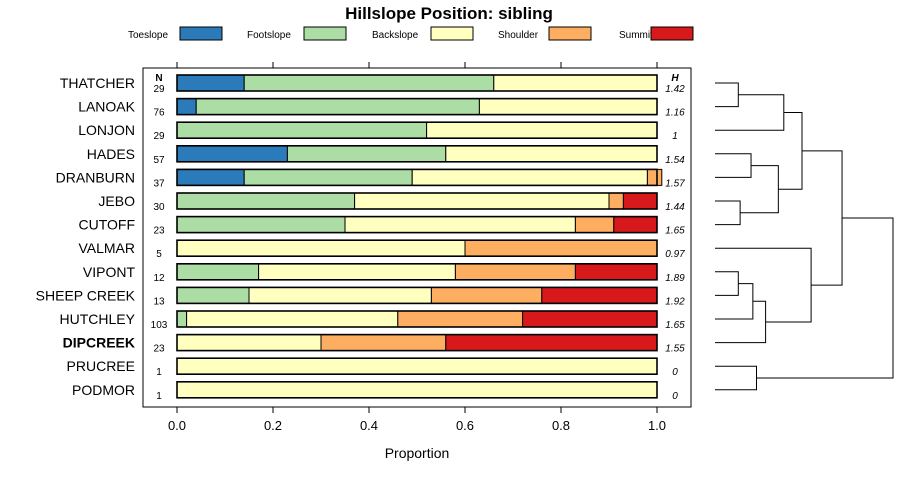 The width and height of the screenshot is (900, 480). I want to click on n-value: 37, so click(159, 183).